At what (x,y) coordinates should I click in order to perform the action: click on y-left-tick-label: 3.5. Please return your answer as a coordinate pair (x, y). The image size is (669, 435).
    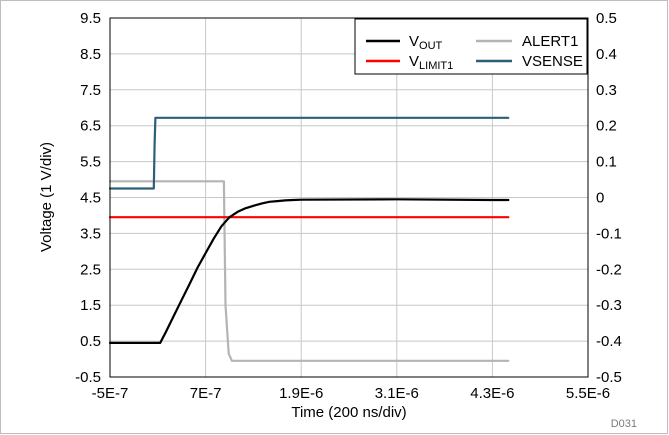
    Looking at the image, I should click on (90, 233).